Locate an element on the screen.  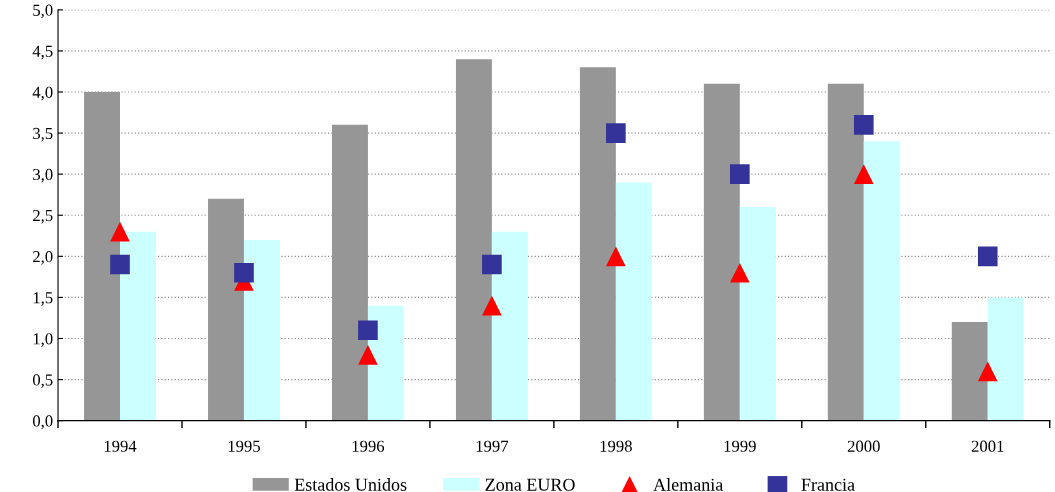
y-tick-label: 4,5 is located at coordinates (42, 52).